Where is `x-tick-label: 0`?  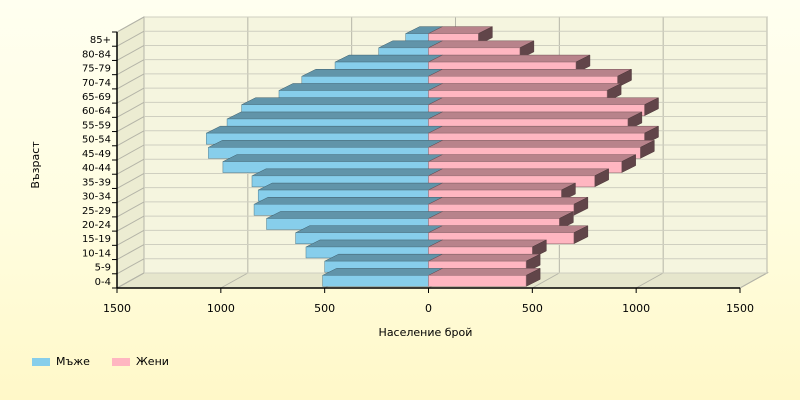
x-tick-label: 0 is located at coordinates (428, 308).